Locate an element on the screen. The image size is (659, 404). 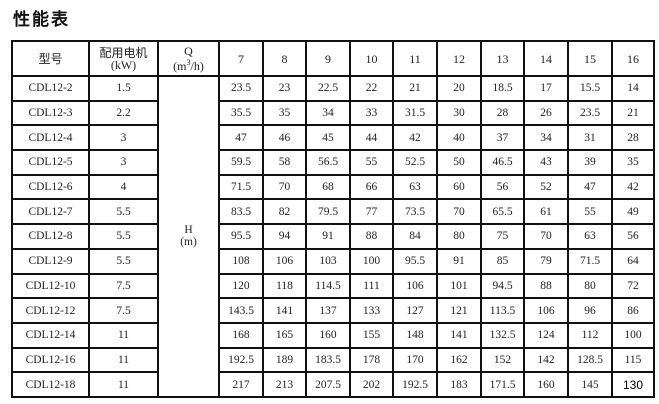
head-value-cell: 111 is located at coordinates (371, 286).